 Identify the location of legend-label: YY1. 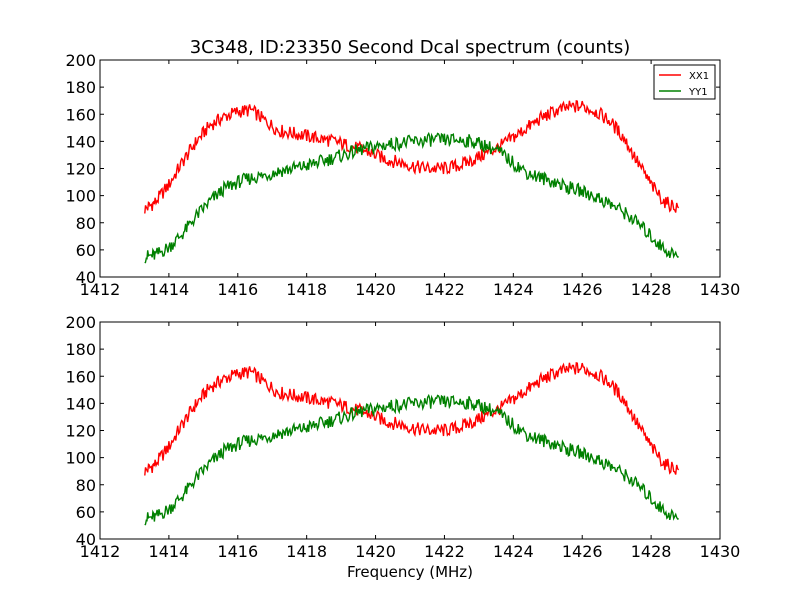
(698, 92).